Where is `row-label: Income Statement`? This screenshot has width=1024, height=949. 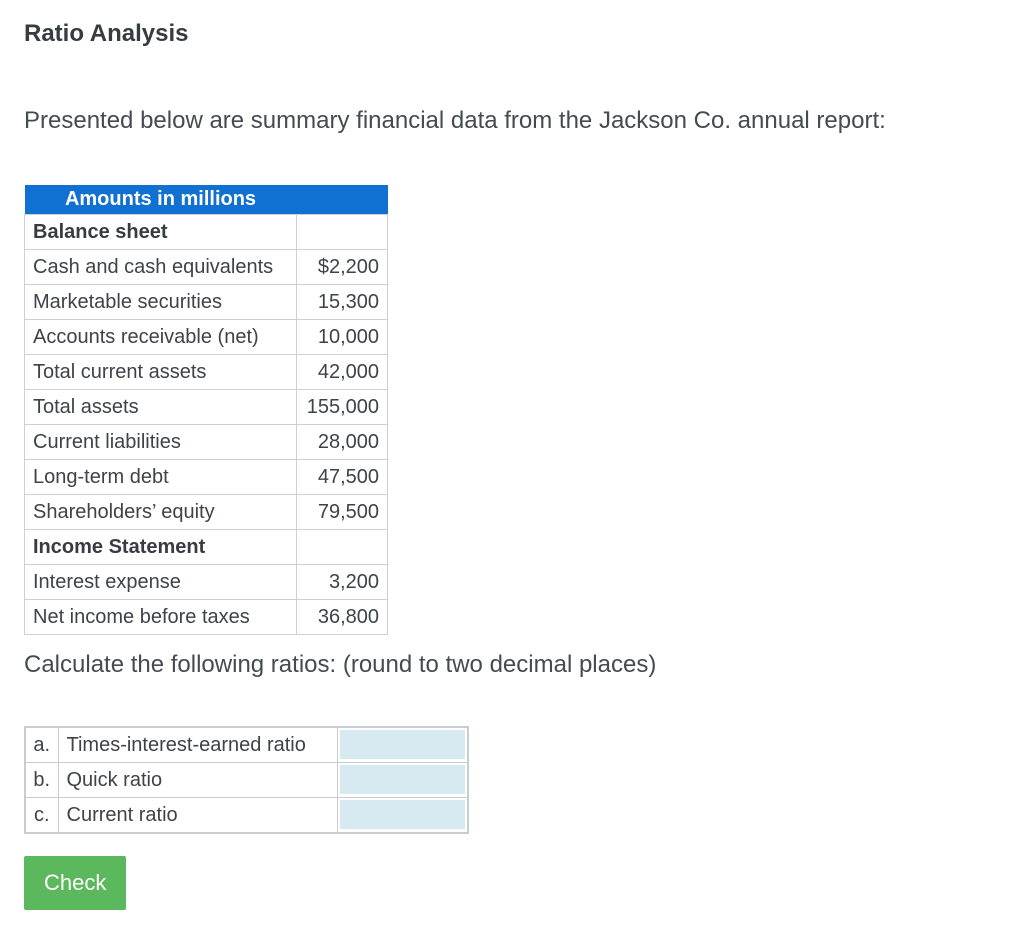 row-label: Income Statement is located at coordinates (160, 547).